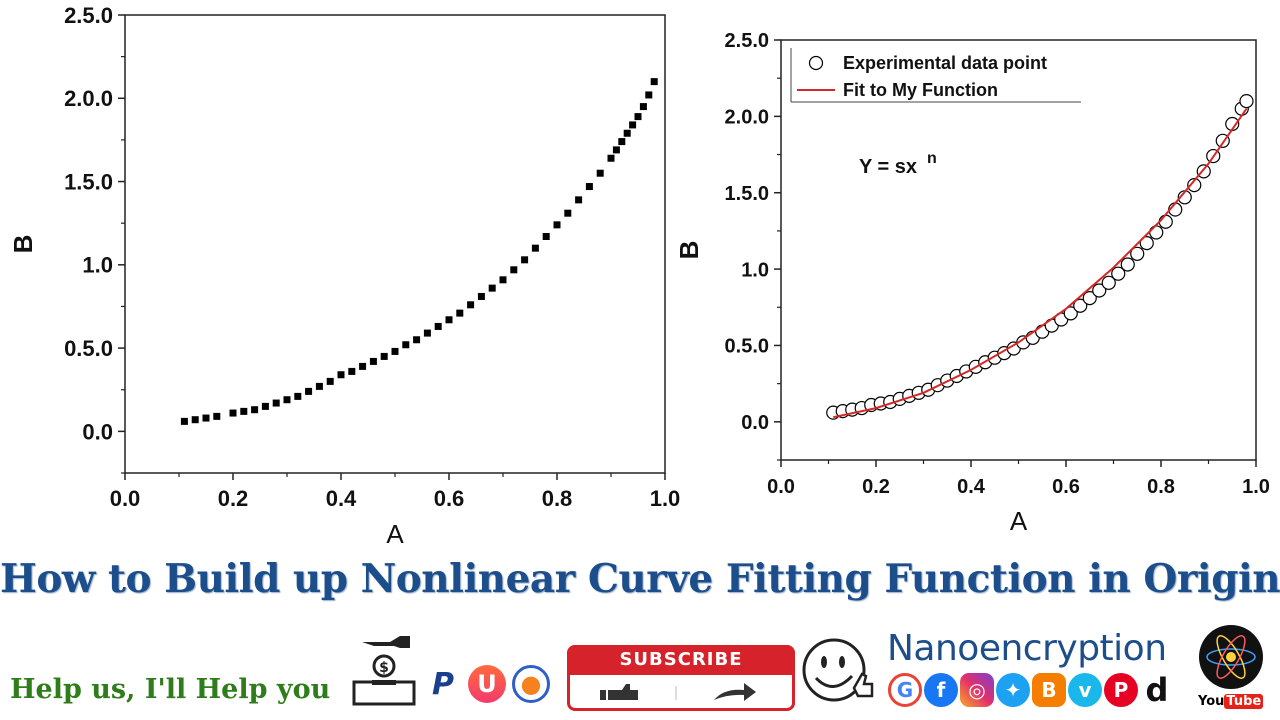 The width and height of the screenshot is (1280, 720). I want to click on fit-line, so click(1040, 263).